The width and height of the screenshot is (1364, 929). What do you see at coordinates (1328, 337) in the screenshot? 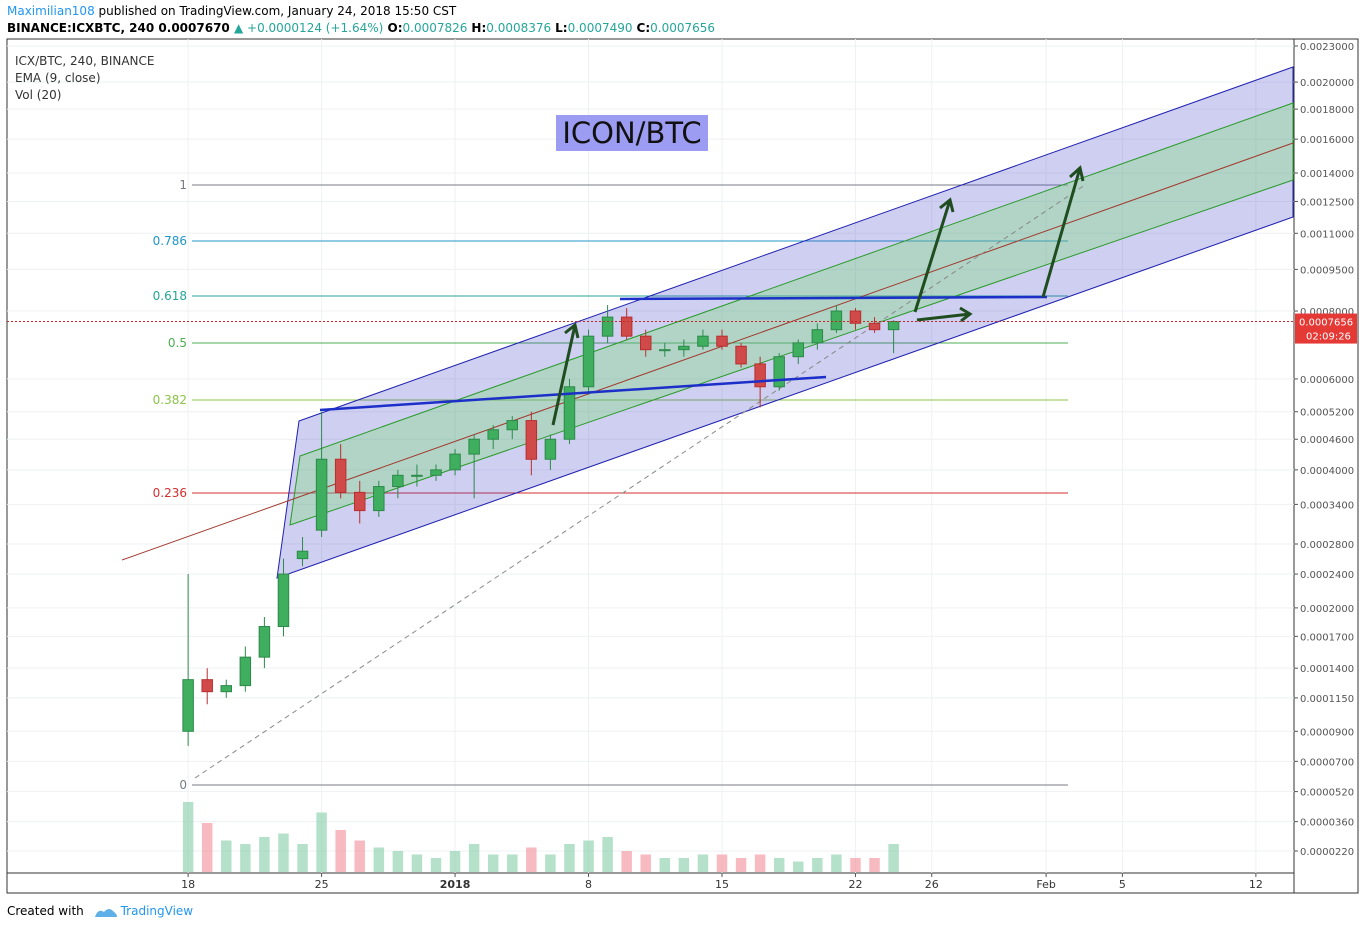
I see `countdown: 02:09:26` at bounding box center [1328, 337].